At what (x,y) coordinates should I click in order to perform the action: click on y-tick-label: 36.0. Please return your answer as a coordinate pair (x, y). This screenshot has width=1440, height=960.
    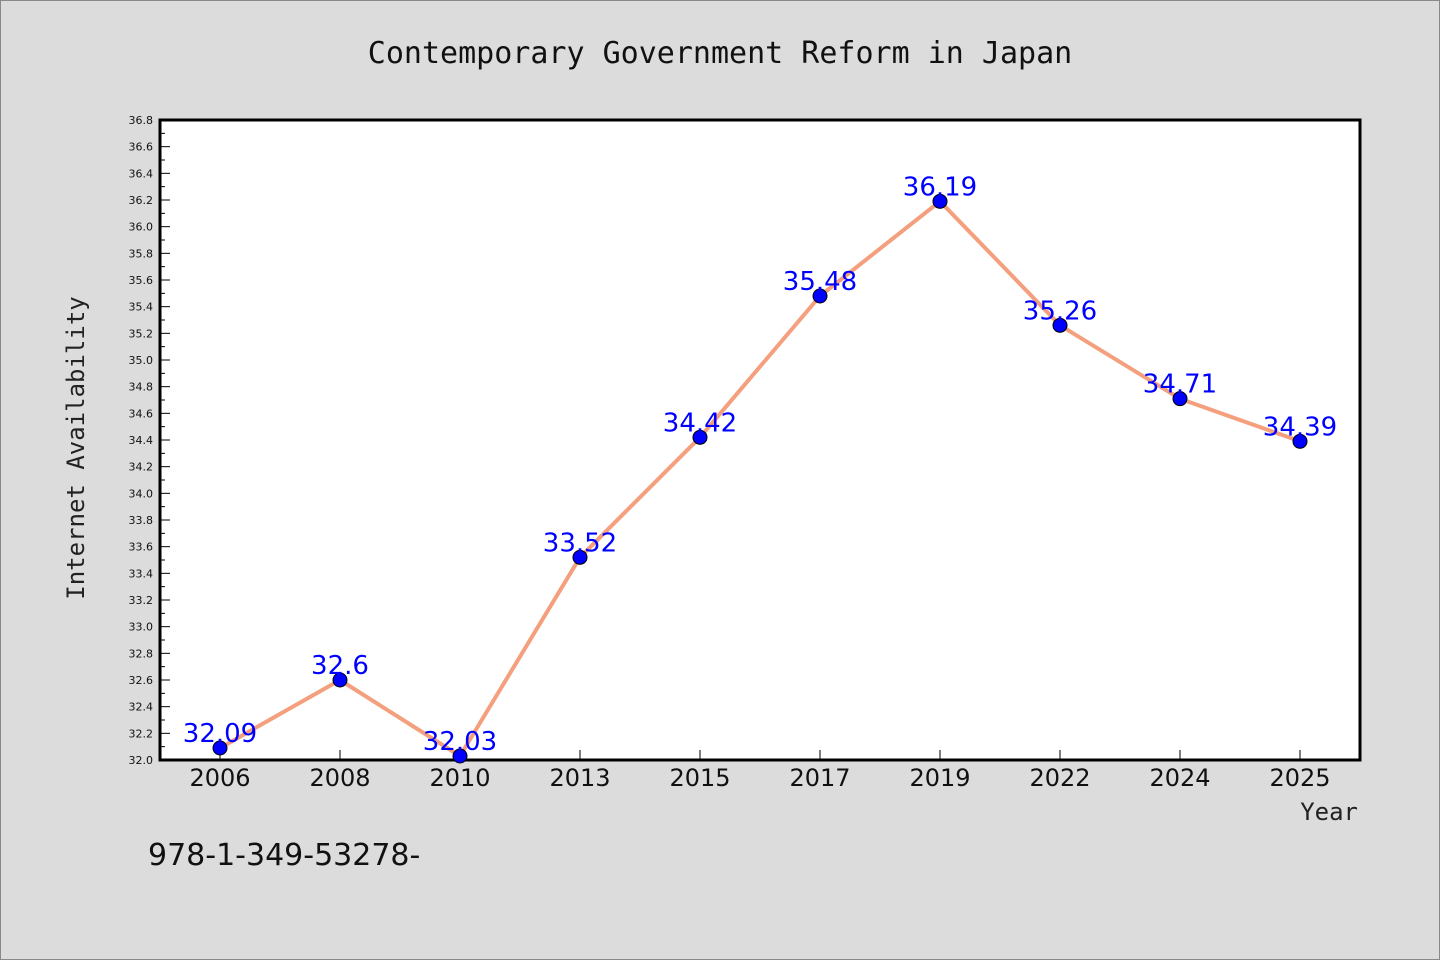
    Looking at the image, I should click on (141, 227).